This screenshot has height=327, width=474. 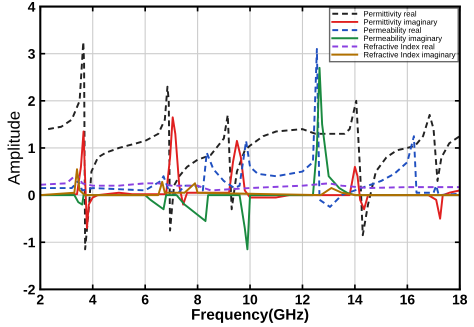 I want to click on y-tick-label: -2, so click(x=29, y=289).